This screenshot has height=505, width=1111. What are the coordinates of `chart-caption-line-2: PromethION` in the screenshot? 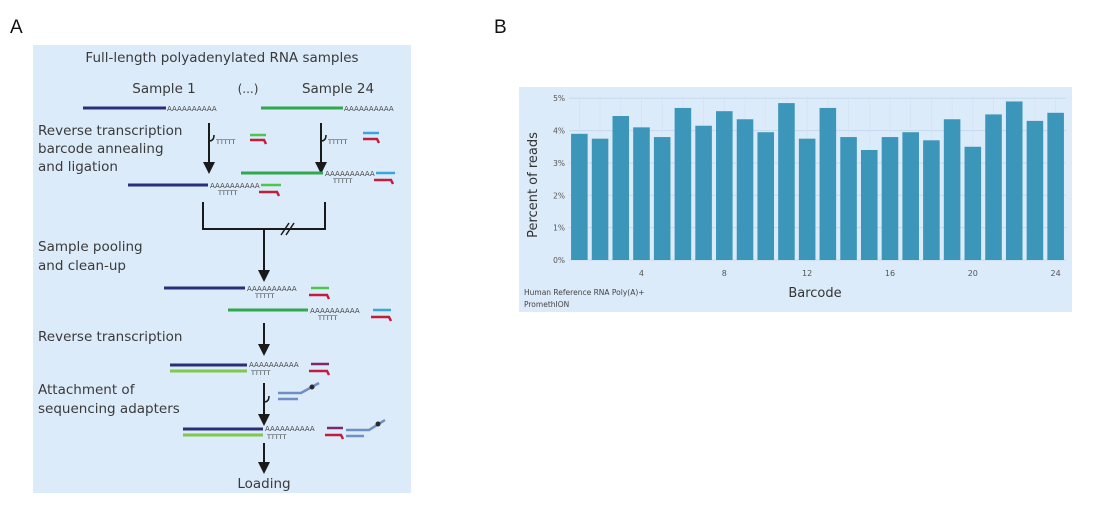 It's located at (546, 304).